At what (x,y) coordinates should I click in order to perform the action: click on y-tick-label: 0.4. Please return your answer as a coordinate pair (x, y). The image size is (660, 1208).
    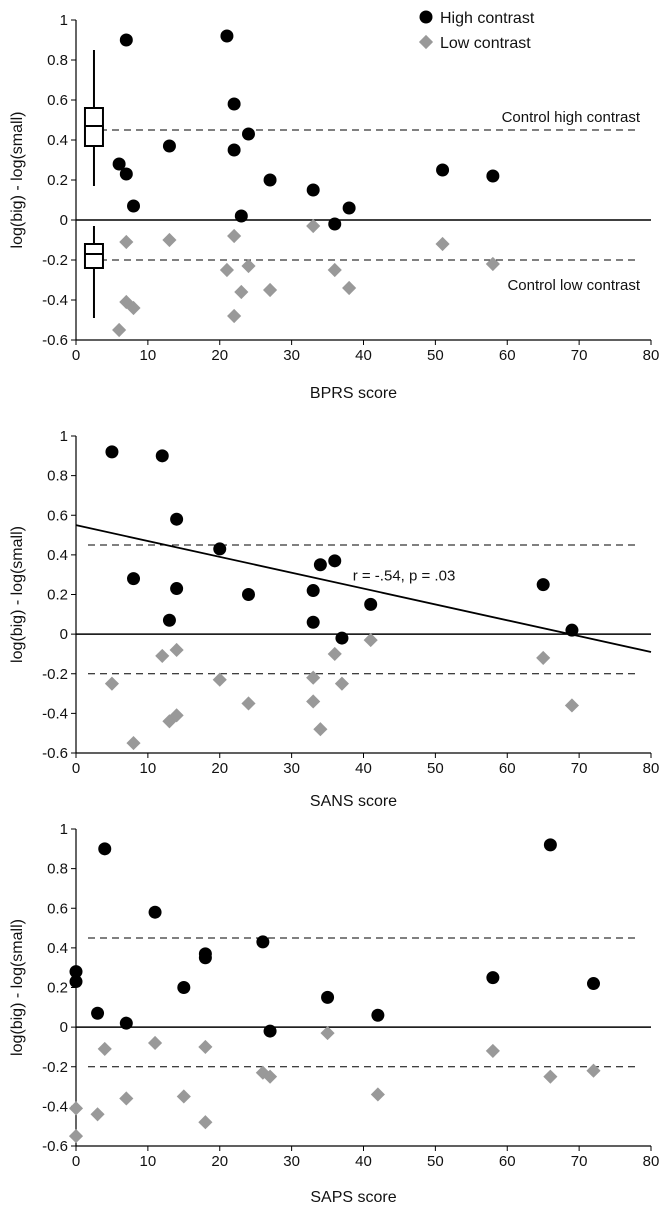
    Looking at the image, I should click on (57, 555).